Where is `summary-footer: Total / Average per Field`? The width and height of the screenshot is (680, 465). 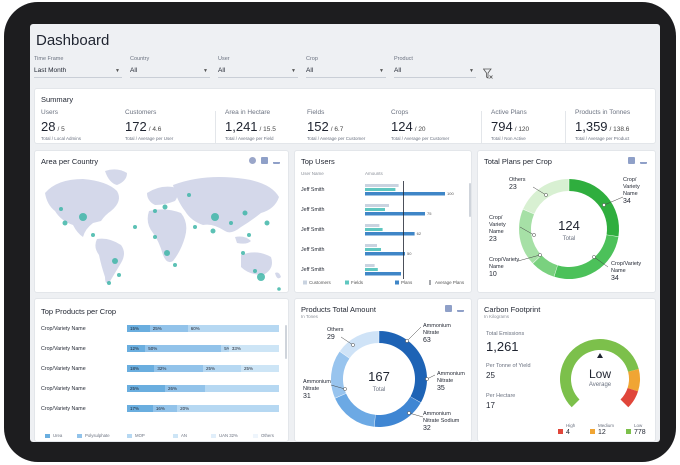 summary-footer: Total / Average per Field is located at coordinates (249, 138).